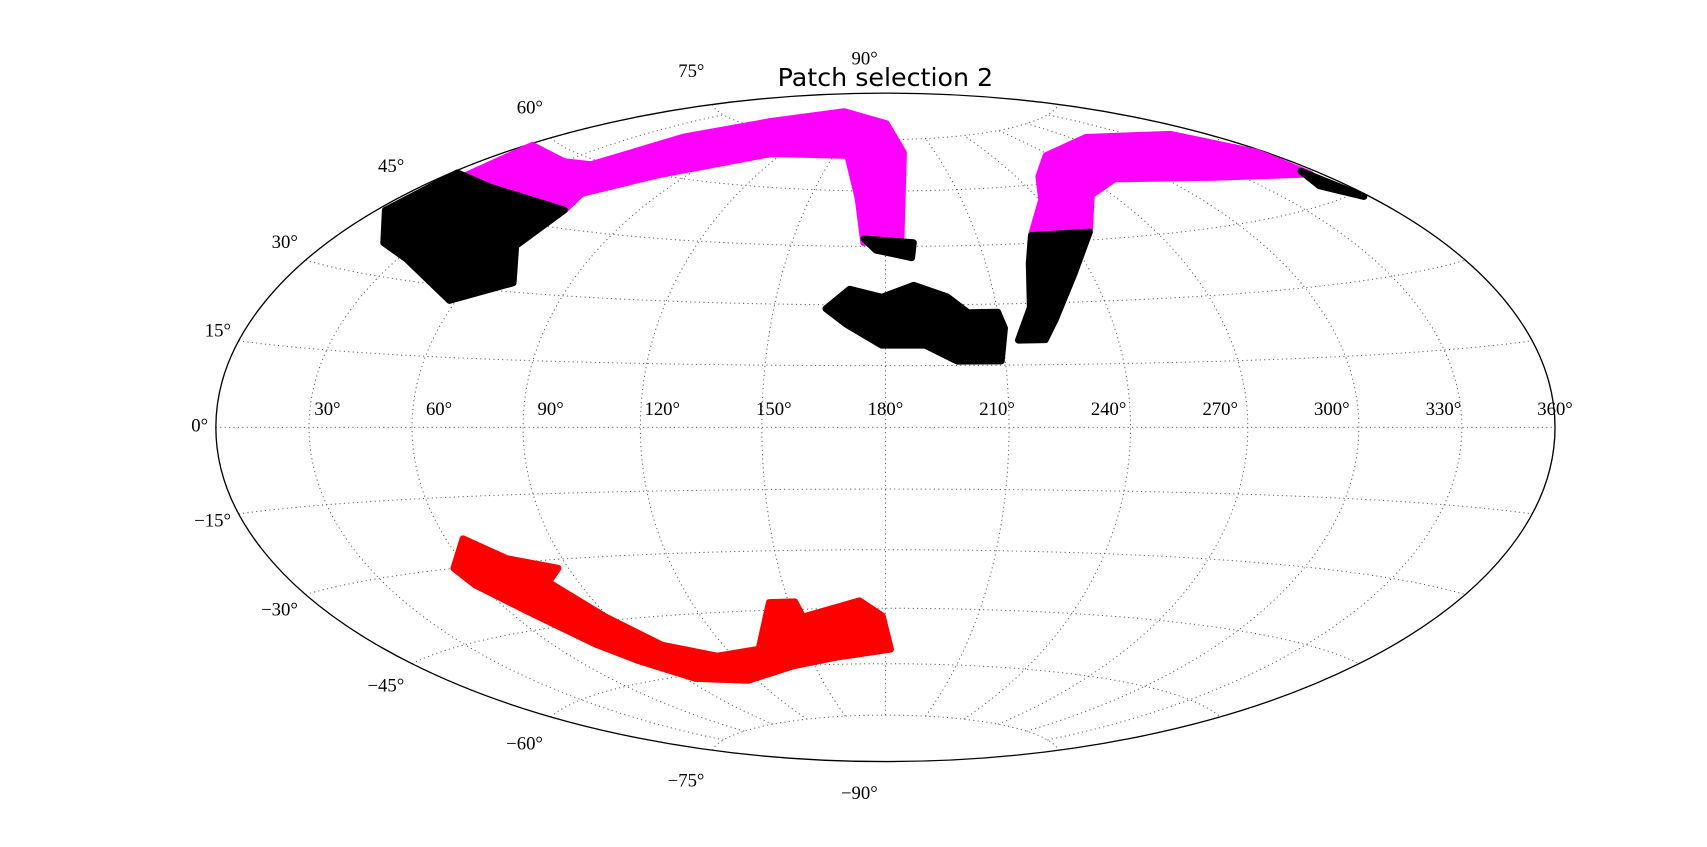 The width and height of the screenshot is (1707, 847). Describe the element at coordinates (218, 331) in the screenshot. I see `y-tick-label: 15°` at that location.